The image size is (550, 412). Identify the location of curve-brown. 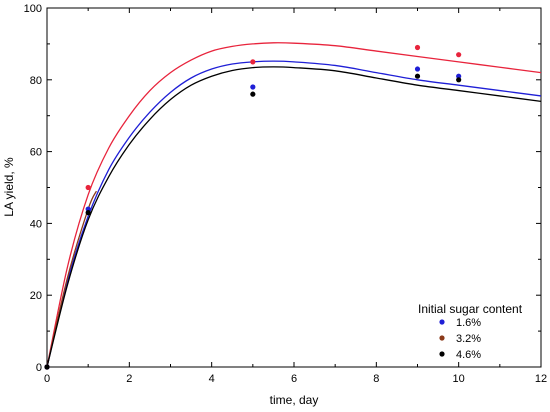
(71, 279).